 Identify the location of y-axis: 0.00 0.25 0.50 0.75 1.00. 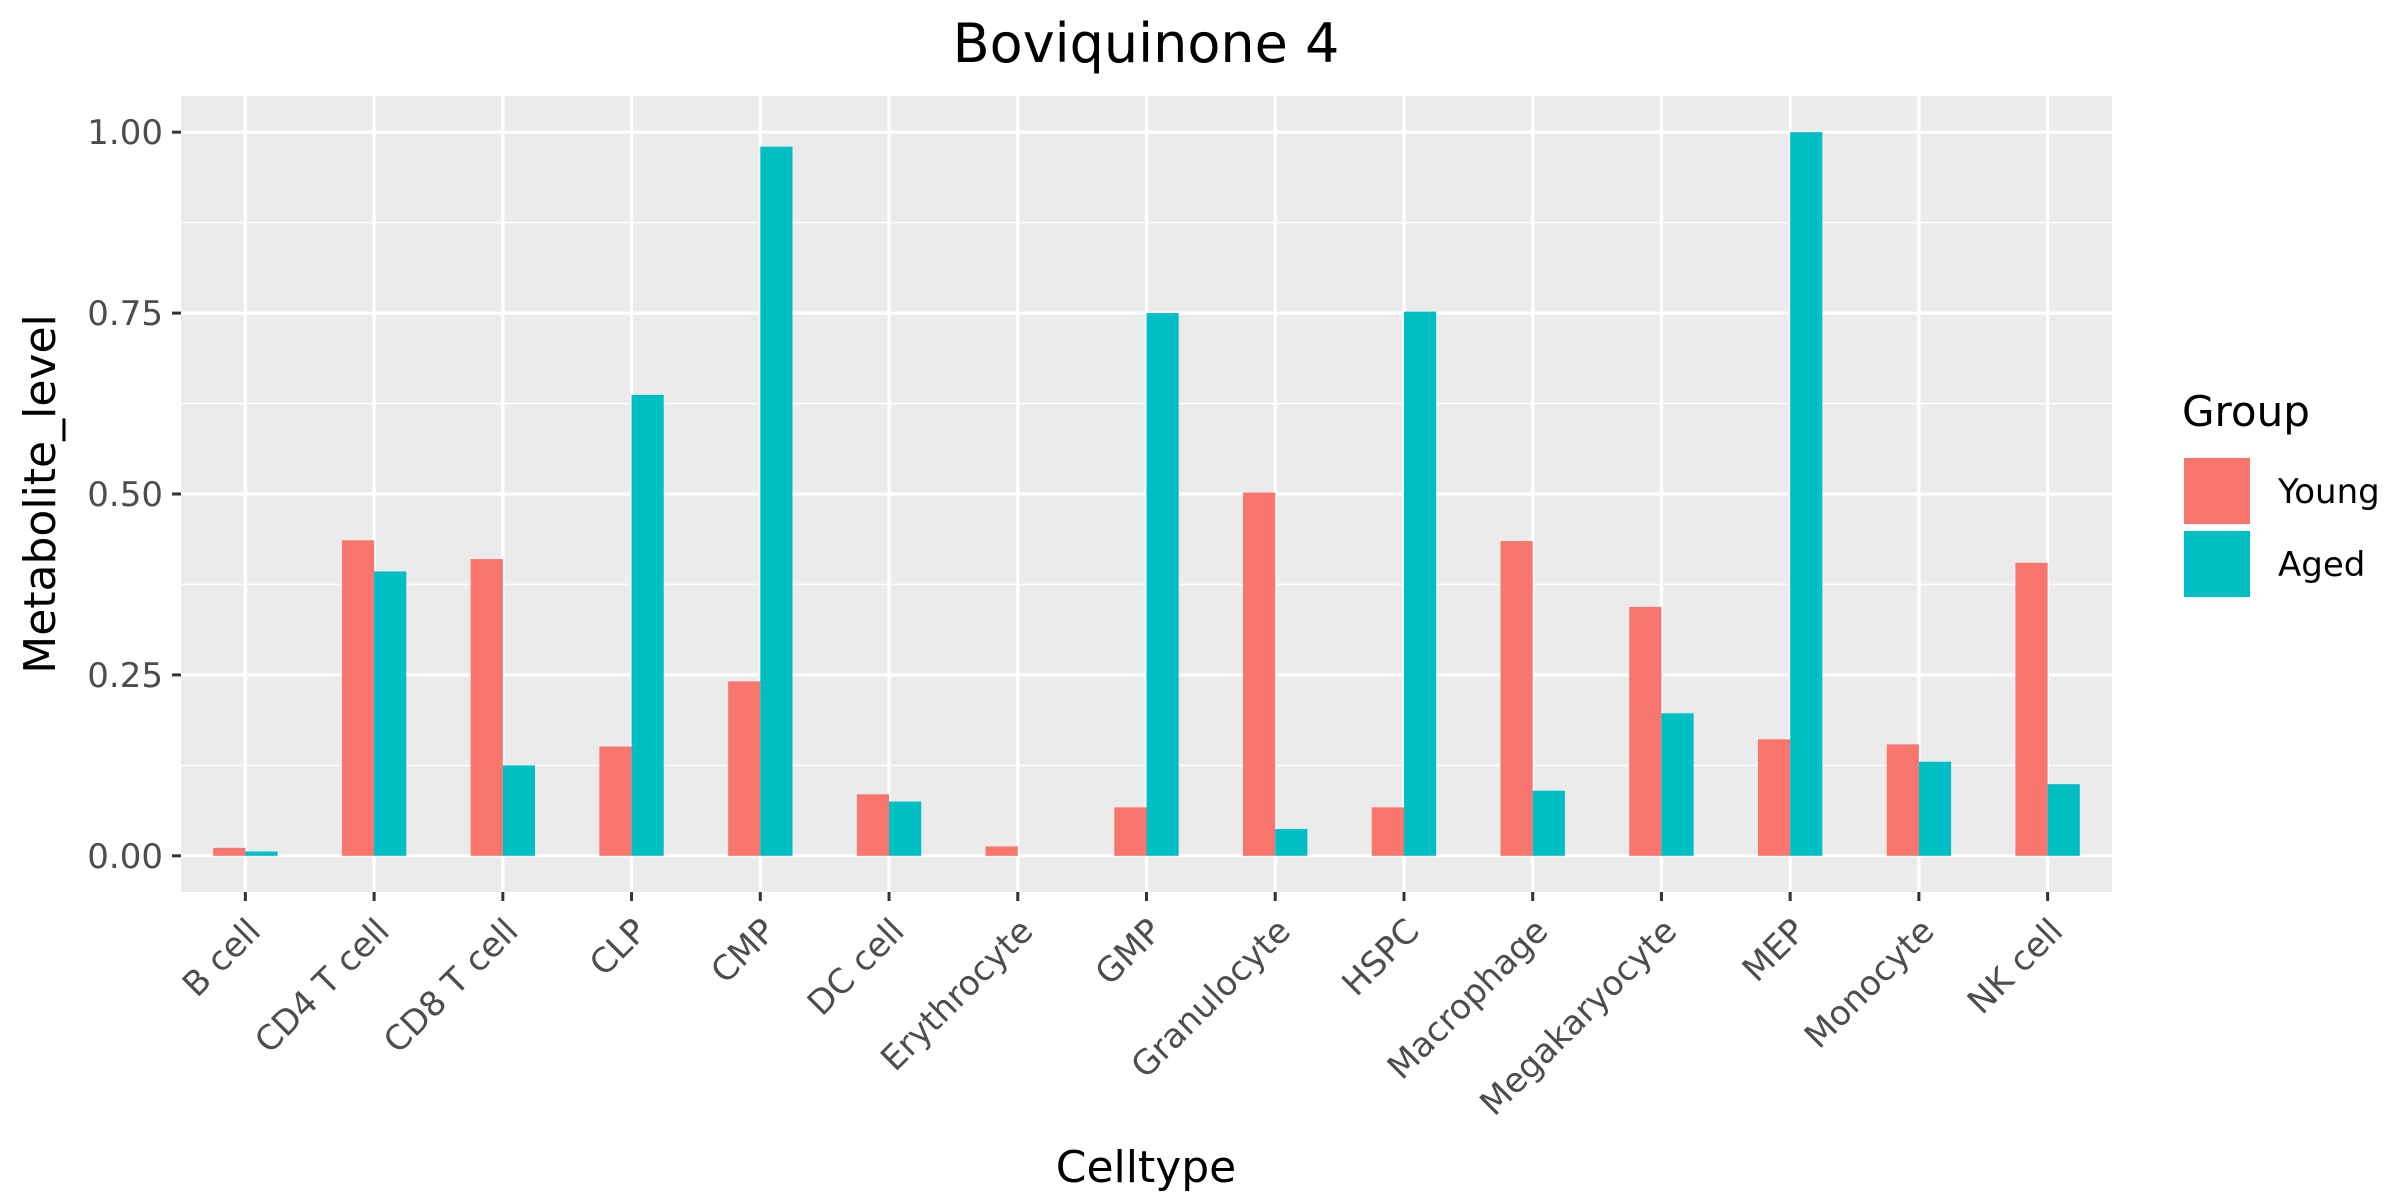
(134, 495).